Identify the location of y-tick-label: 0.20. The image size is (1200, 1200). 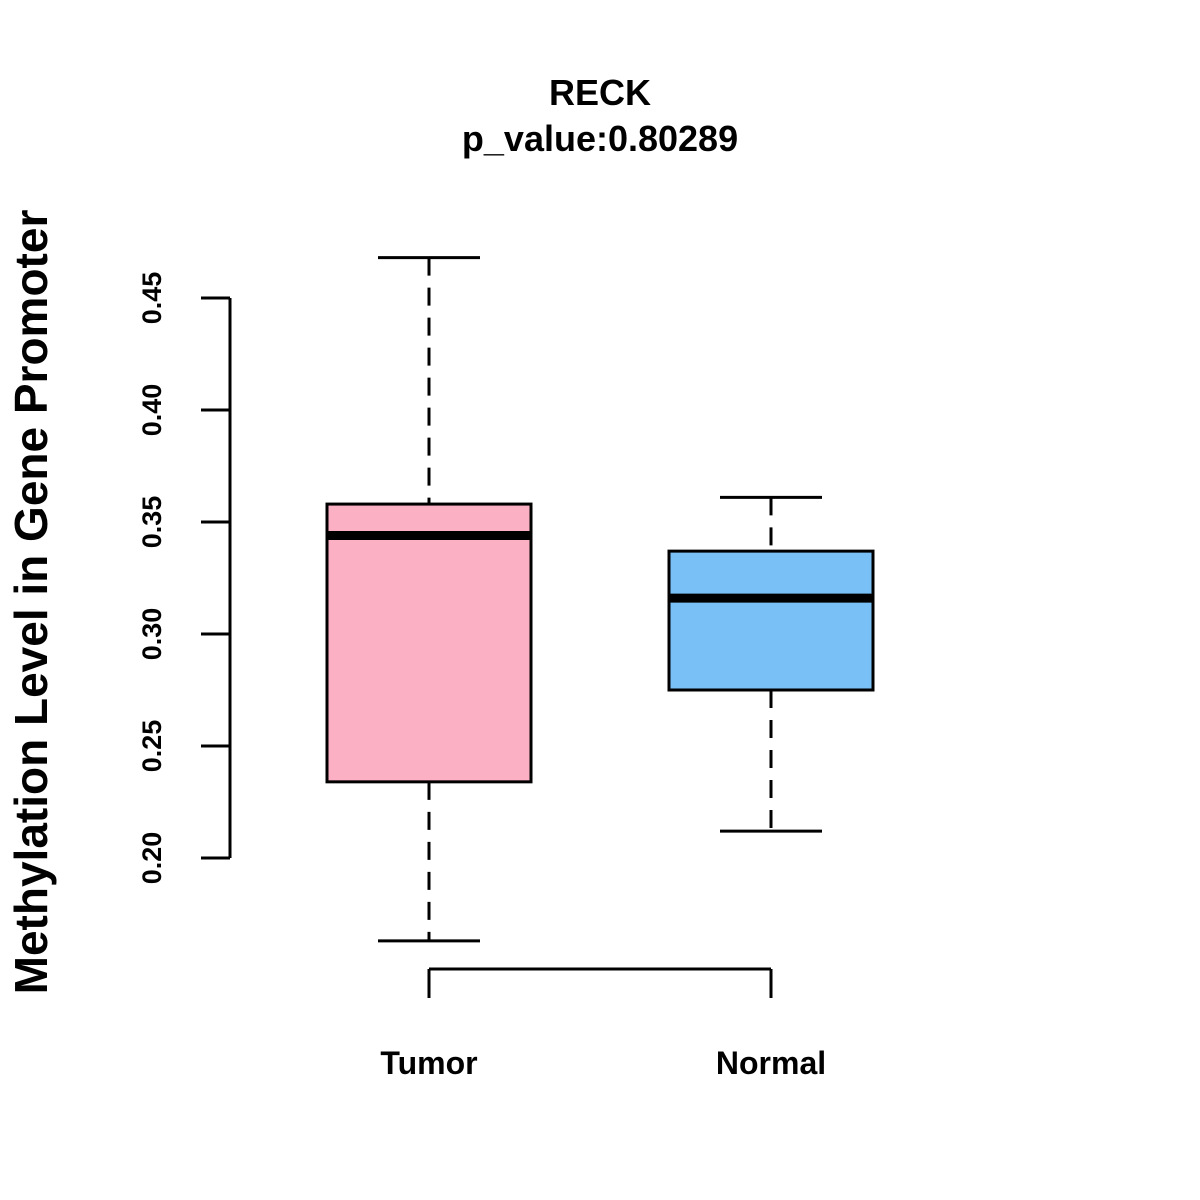
(152, 858).